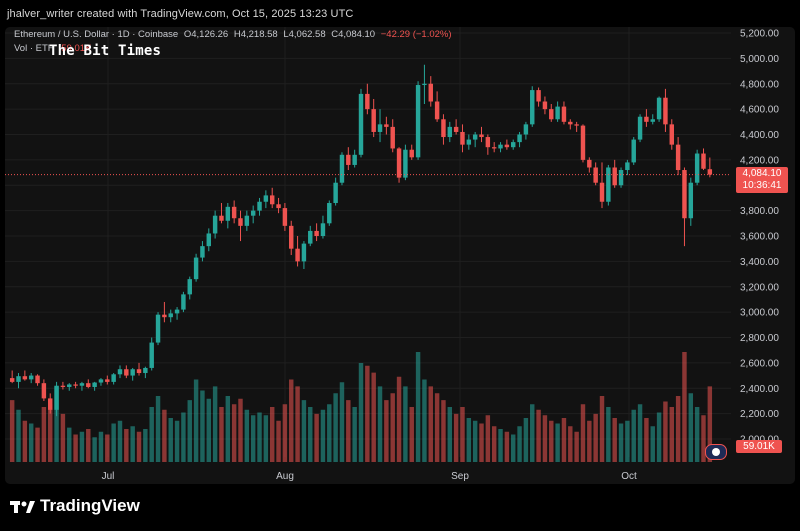  I want to click on y-tick-label: 3,400.00, so click(759, 262).